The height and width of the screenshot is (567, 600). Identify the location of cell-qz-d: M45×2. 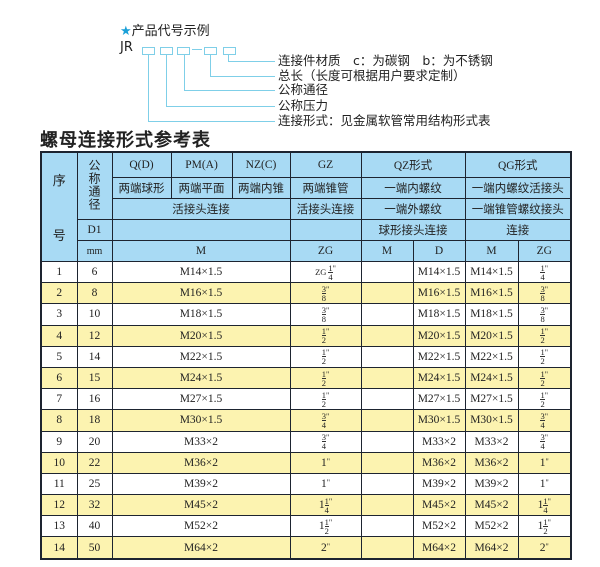
(439, 505).